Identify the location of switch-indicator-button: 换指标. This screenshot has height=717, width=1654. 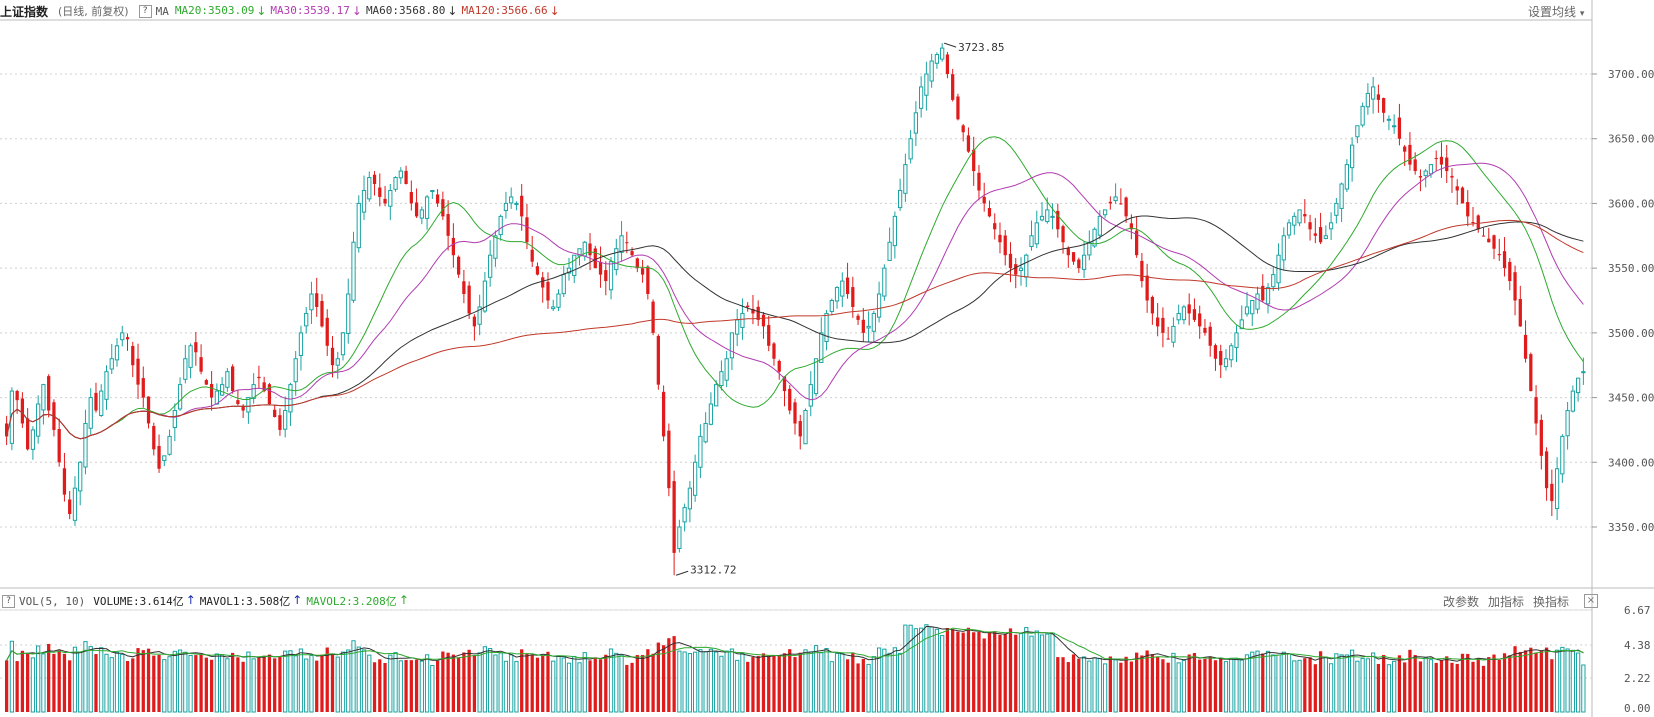
(1551, 602).